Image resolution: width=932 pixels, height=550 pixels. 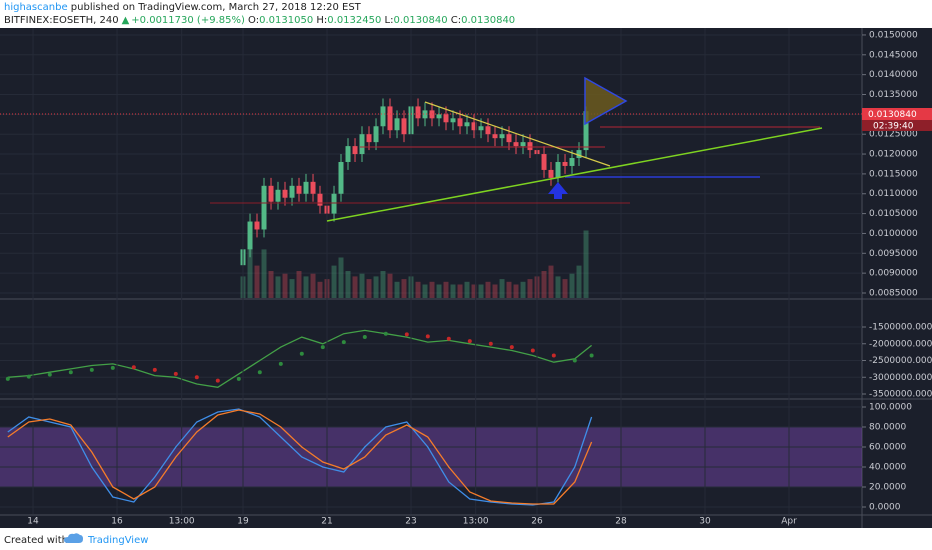 I want to click on x-tick-label: 30, so click(x=705, y=522).